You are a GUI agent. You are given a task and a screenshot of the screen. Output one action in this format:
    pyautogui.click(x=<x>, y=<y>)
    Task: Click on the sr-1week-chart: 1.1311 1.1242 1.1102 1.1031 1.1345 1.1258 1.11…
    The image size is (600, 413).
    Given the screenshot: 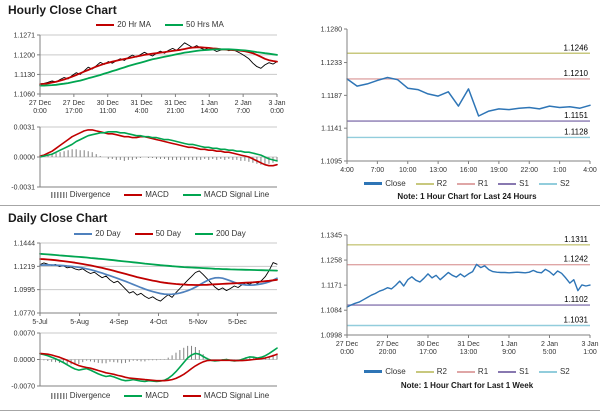 What is the action you would take?
    pyautogui.click(x=460, y=295)
    